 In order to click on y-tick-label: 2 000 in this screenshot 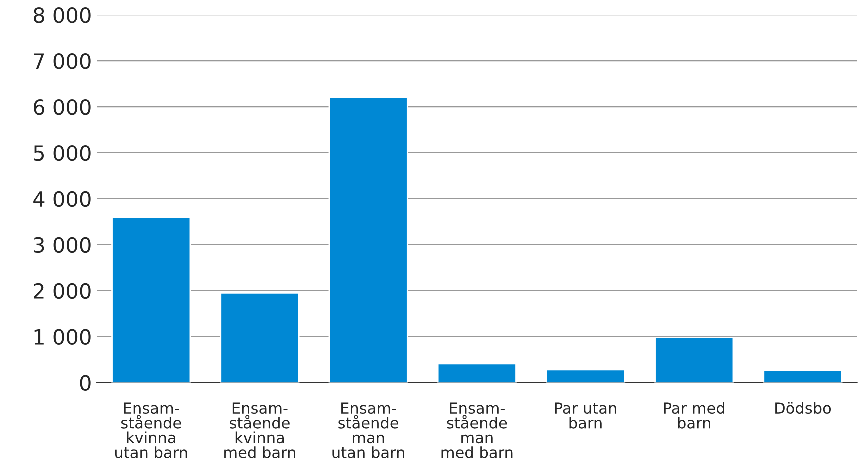, I will do `click(62, 291)`.